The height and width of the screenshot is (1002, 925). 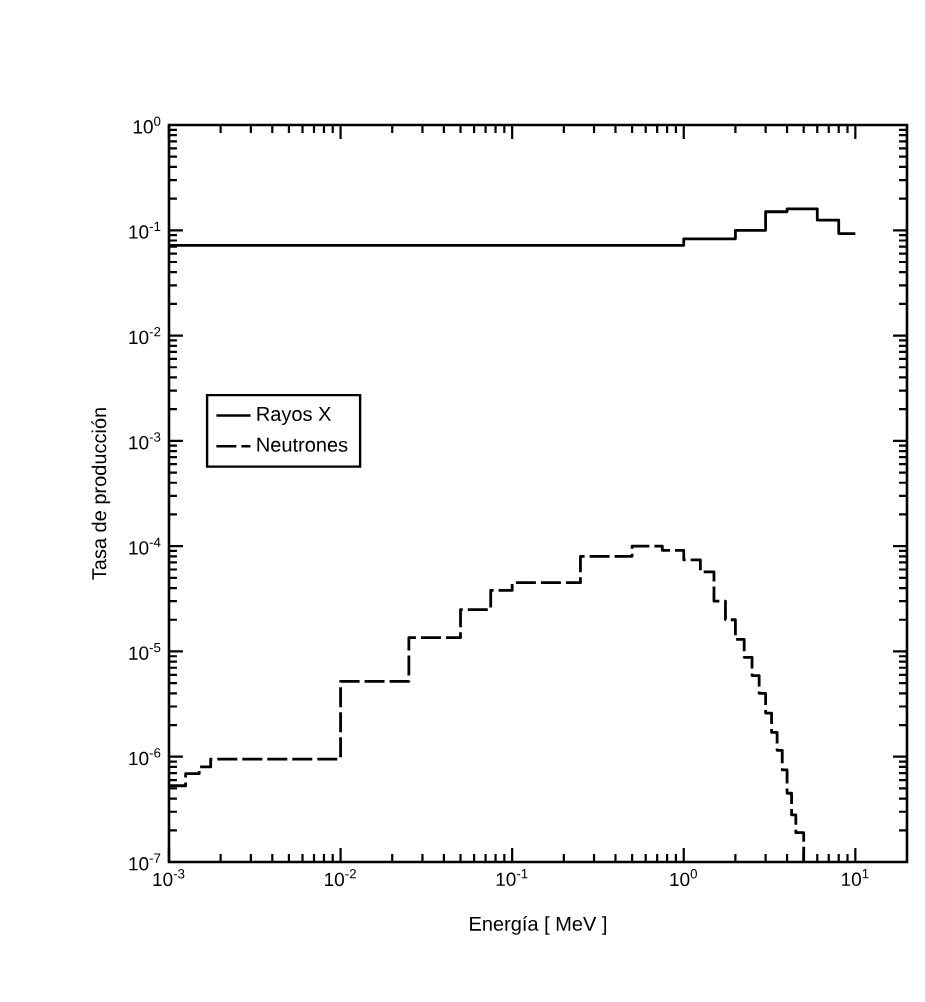 I want to click on x-tick-label: 10$^{1}$, so click(x=855, y=878).